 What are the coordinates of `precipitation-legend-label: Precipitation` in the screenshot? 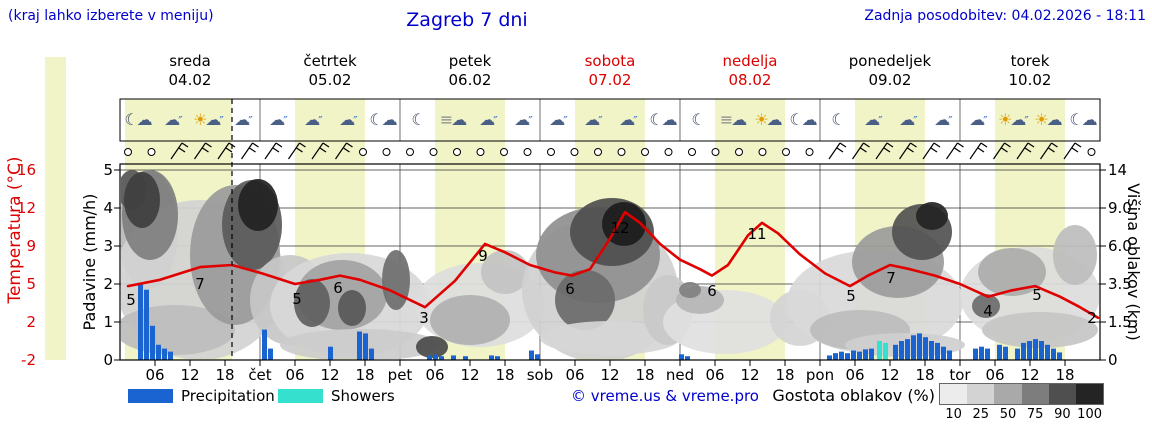 It's located at (228, 396).